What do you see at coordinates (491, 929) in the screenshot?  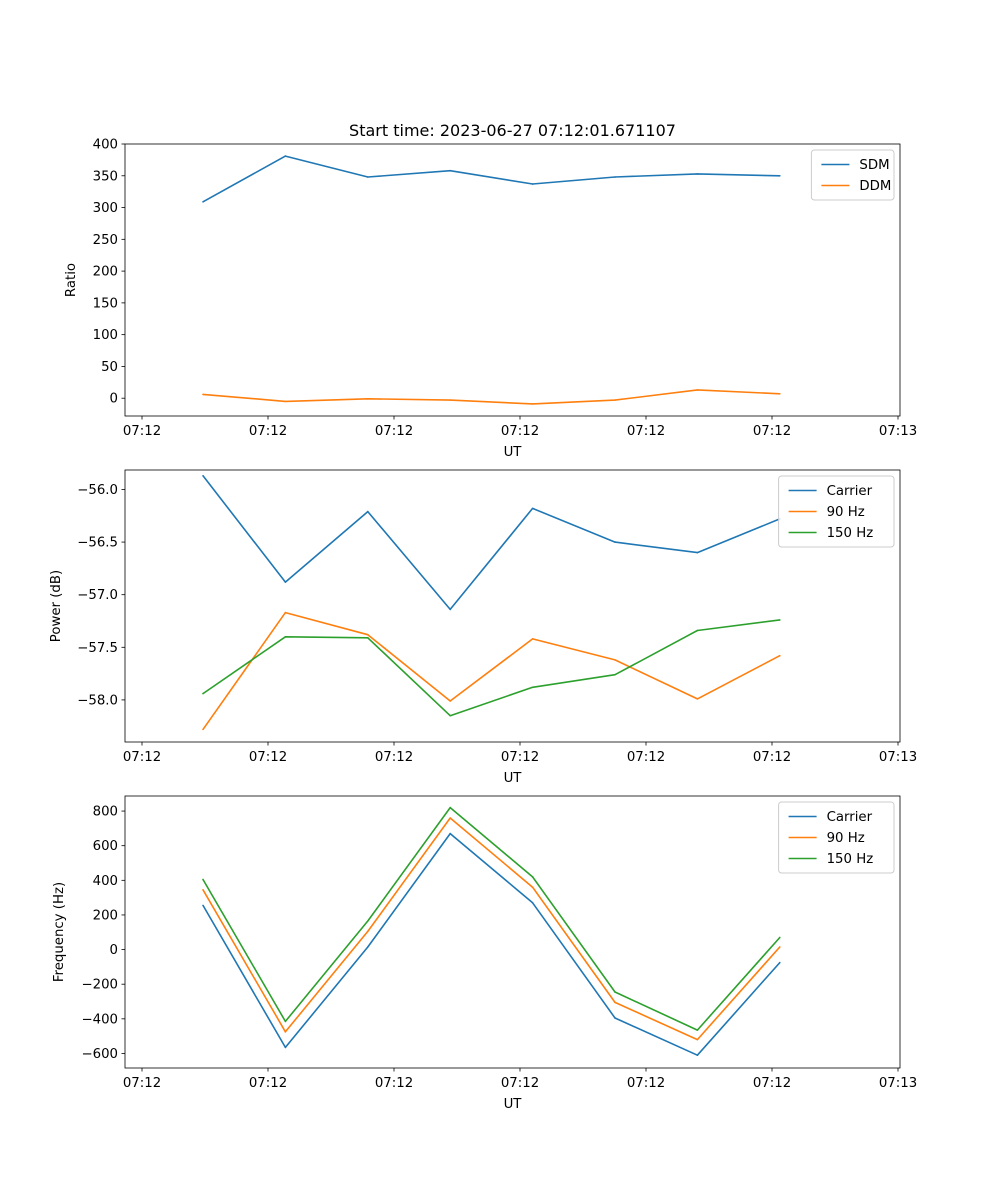 I see `series-line-90-hz` at bounding box center [491, 929].